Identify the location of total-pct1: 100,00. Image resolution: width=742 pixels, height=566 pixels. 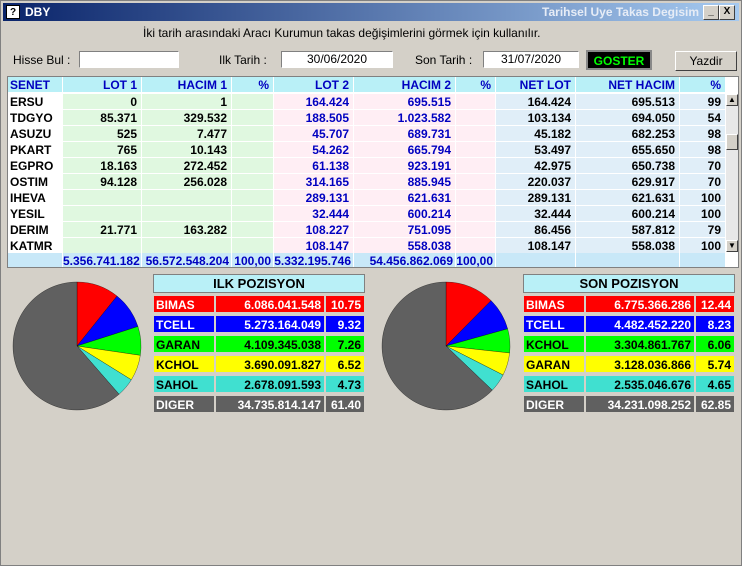
(253, 260).